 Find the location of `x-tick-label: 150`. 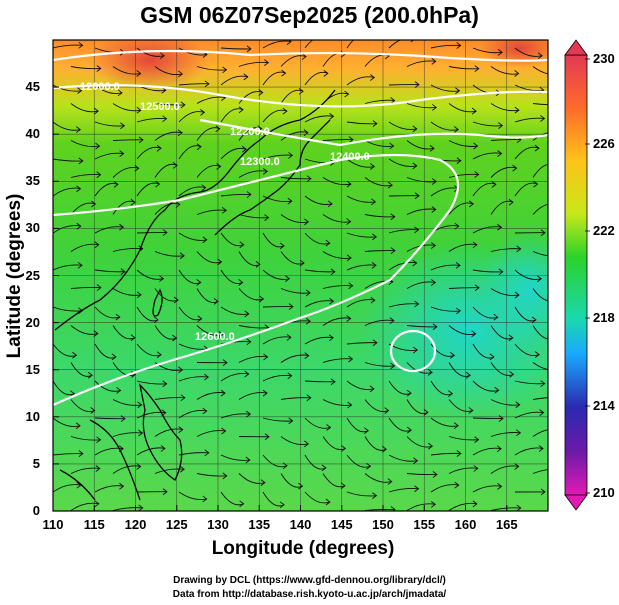

x-tick-label: 150 is located at coordinates (383, 524).